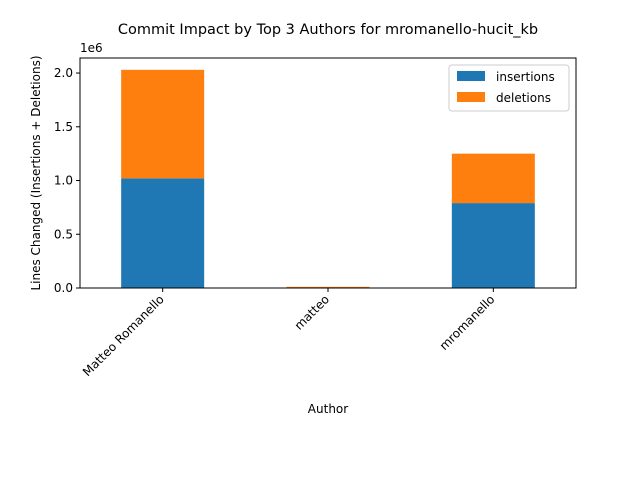  Describe the element at coordinates (63, 127) in the screenshot. I see `y-tick-label: 1.5` at that location.